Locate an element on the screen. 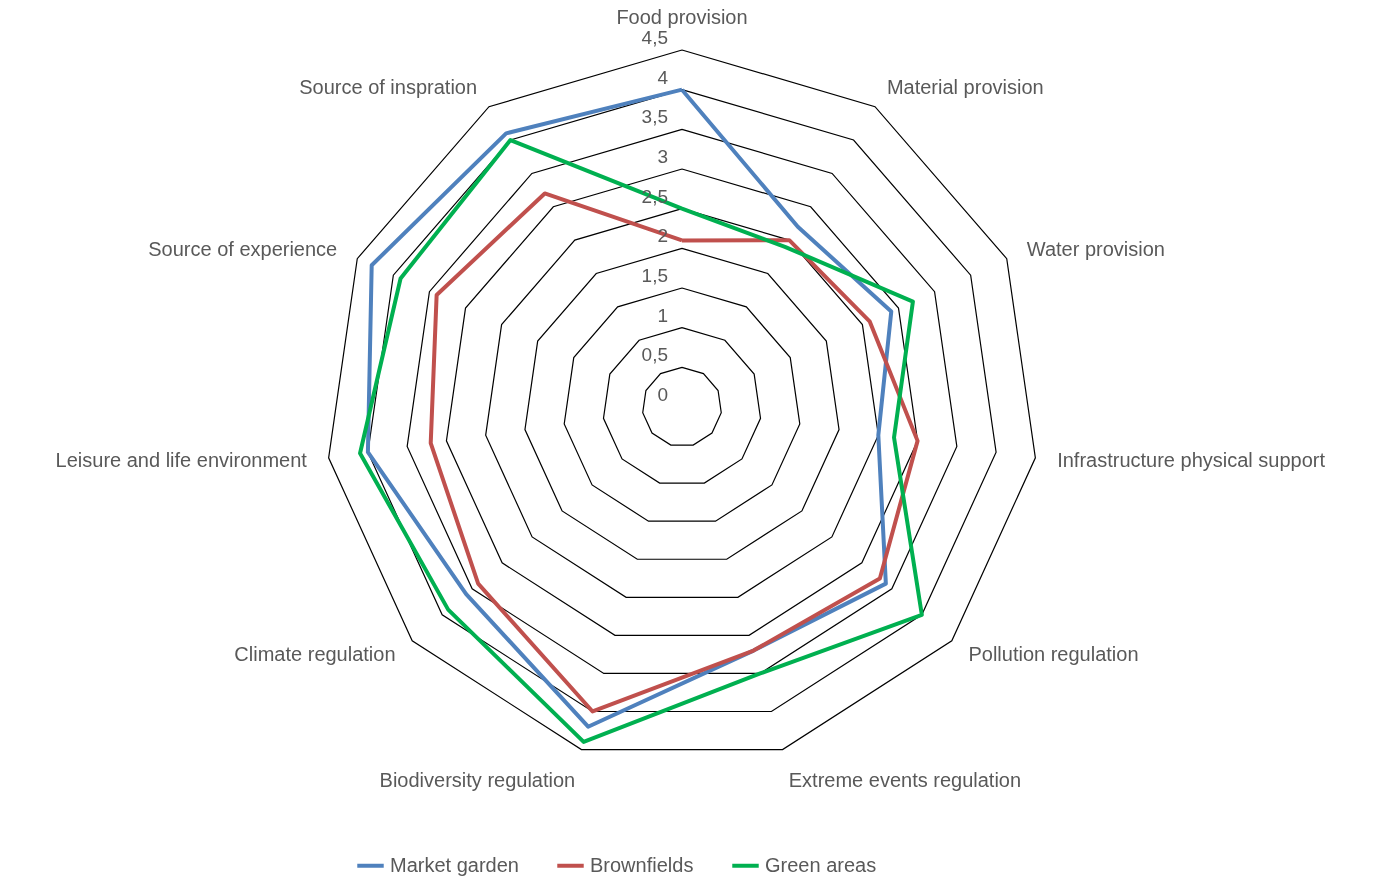 The height and width of the screenshot is (876, 1384). y-tick-label: 0 is located at coordinates (662, 394).